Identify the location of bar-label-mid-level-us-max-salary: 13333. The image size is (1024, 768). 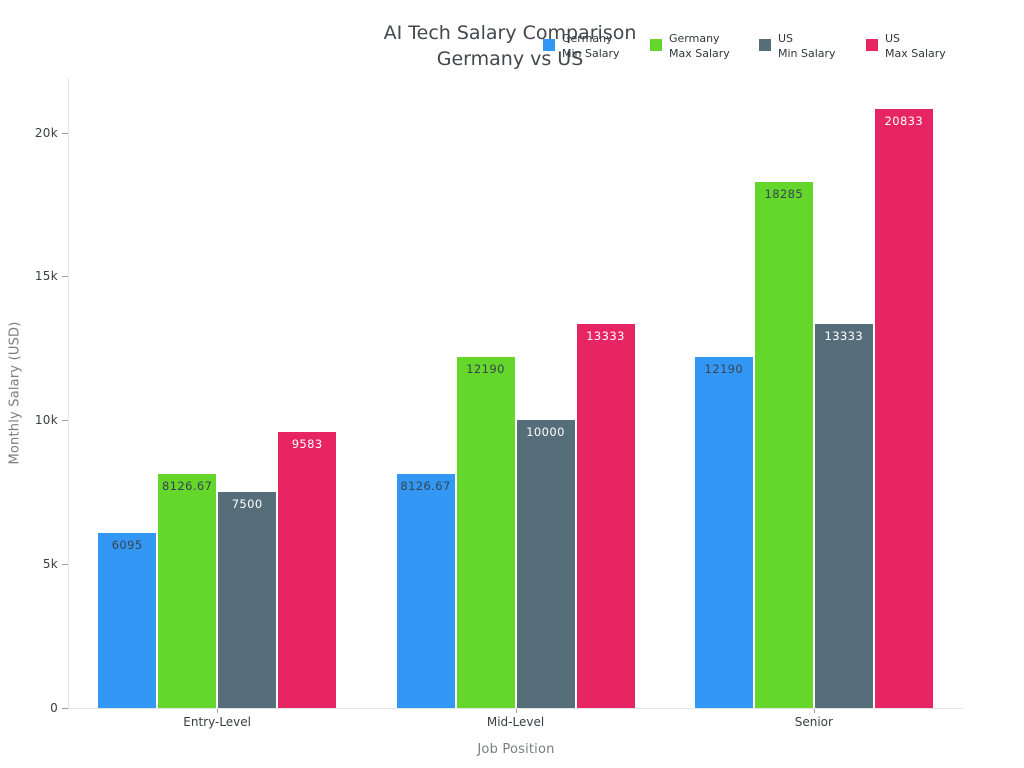
(605, 336).